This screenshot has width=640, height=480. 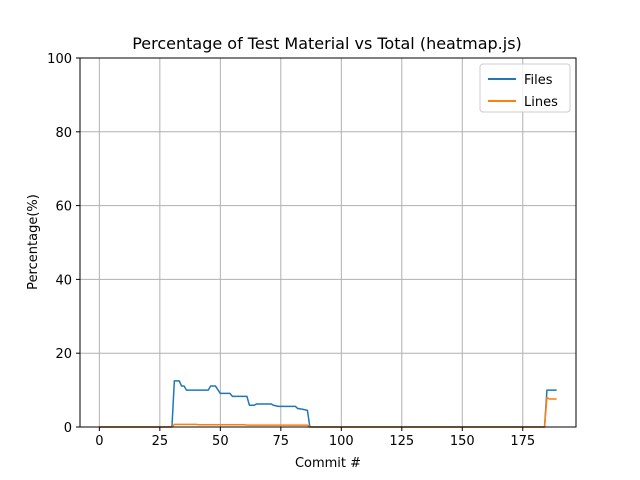 What do you see at coordinates (220, 441) in the screenshot?
I see `x-tick-label: 50` at bounding box center [220, 441].